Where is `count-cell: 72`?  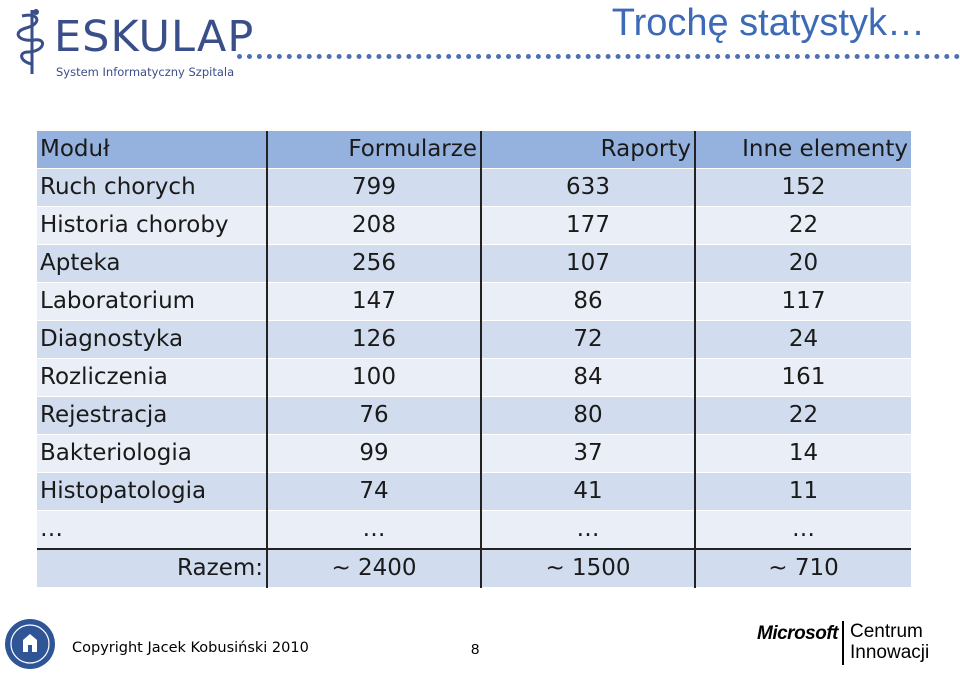
count-cell: 72 is located at coordinates (587, 339).